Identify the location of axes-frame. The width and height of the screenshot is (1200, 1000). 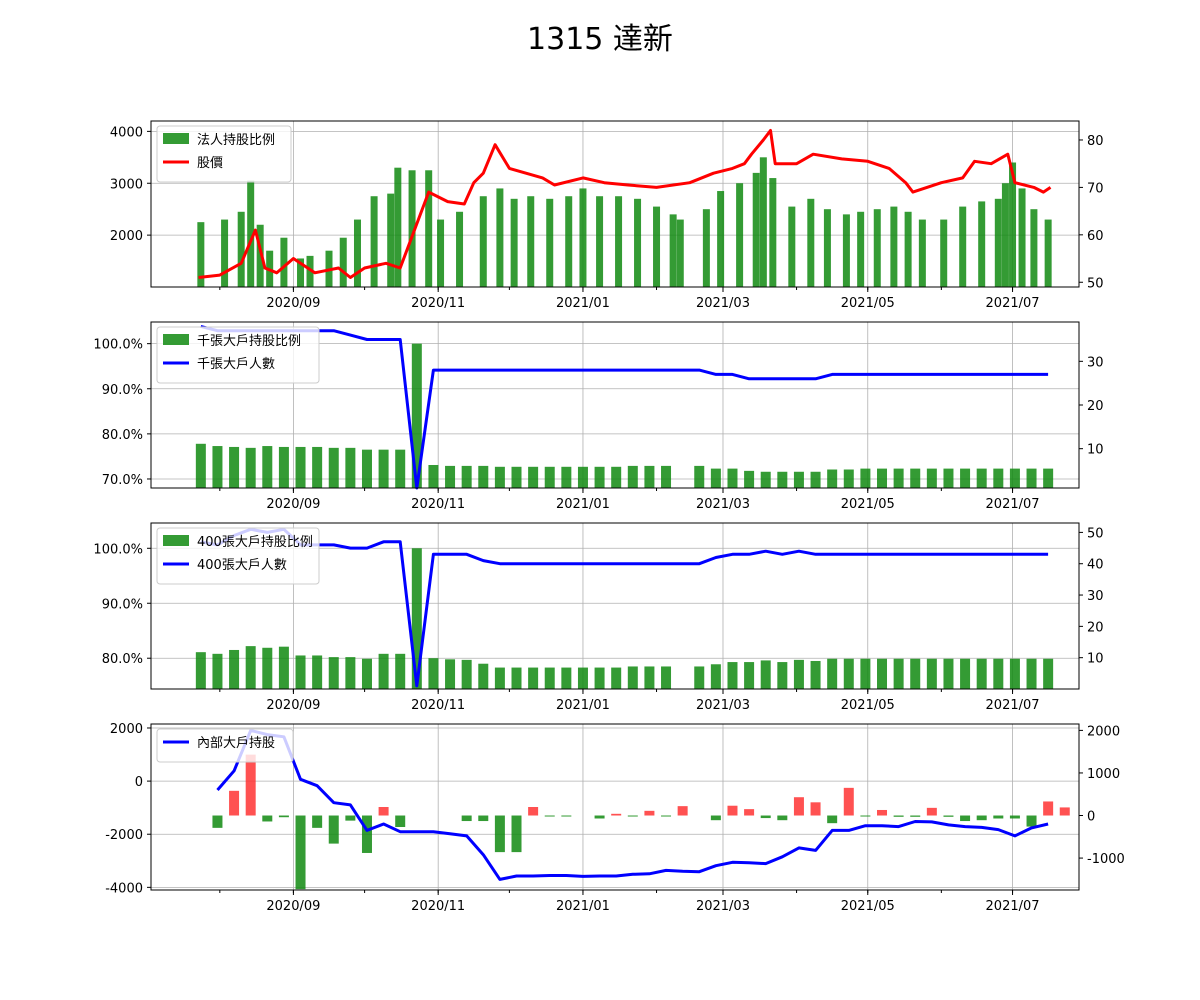
(615, 204).